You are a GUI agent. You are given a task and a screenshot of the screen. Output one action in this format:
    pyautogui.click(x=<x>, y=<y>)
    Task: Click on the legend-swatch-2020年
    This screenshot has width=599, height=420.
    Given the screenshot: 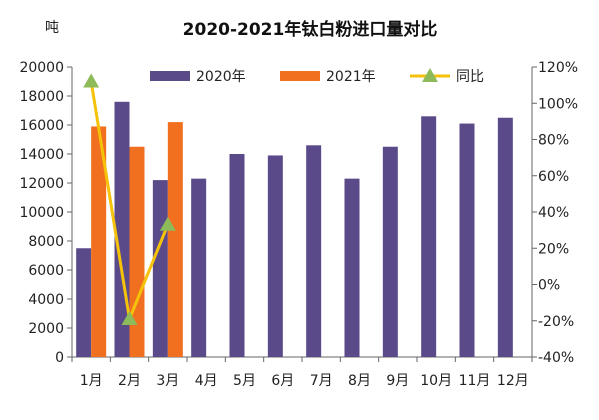 What is the action you would take?
    pyautogui.click(x=170, y=76)
    